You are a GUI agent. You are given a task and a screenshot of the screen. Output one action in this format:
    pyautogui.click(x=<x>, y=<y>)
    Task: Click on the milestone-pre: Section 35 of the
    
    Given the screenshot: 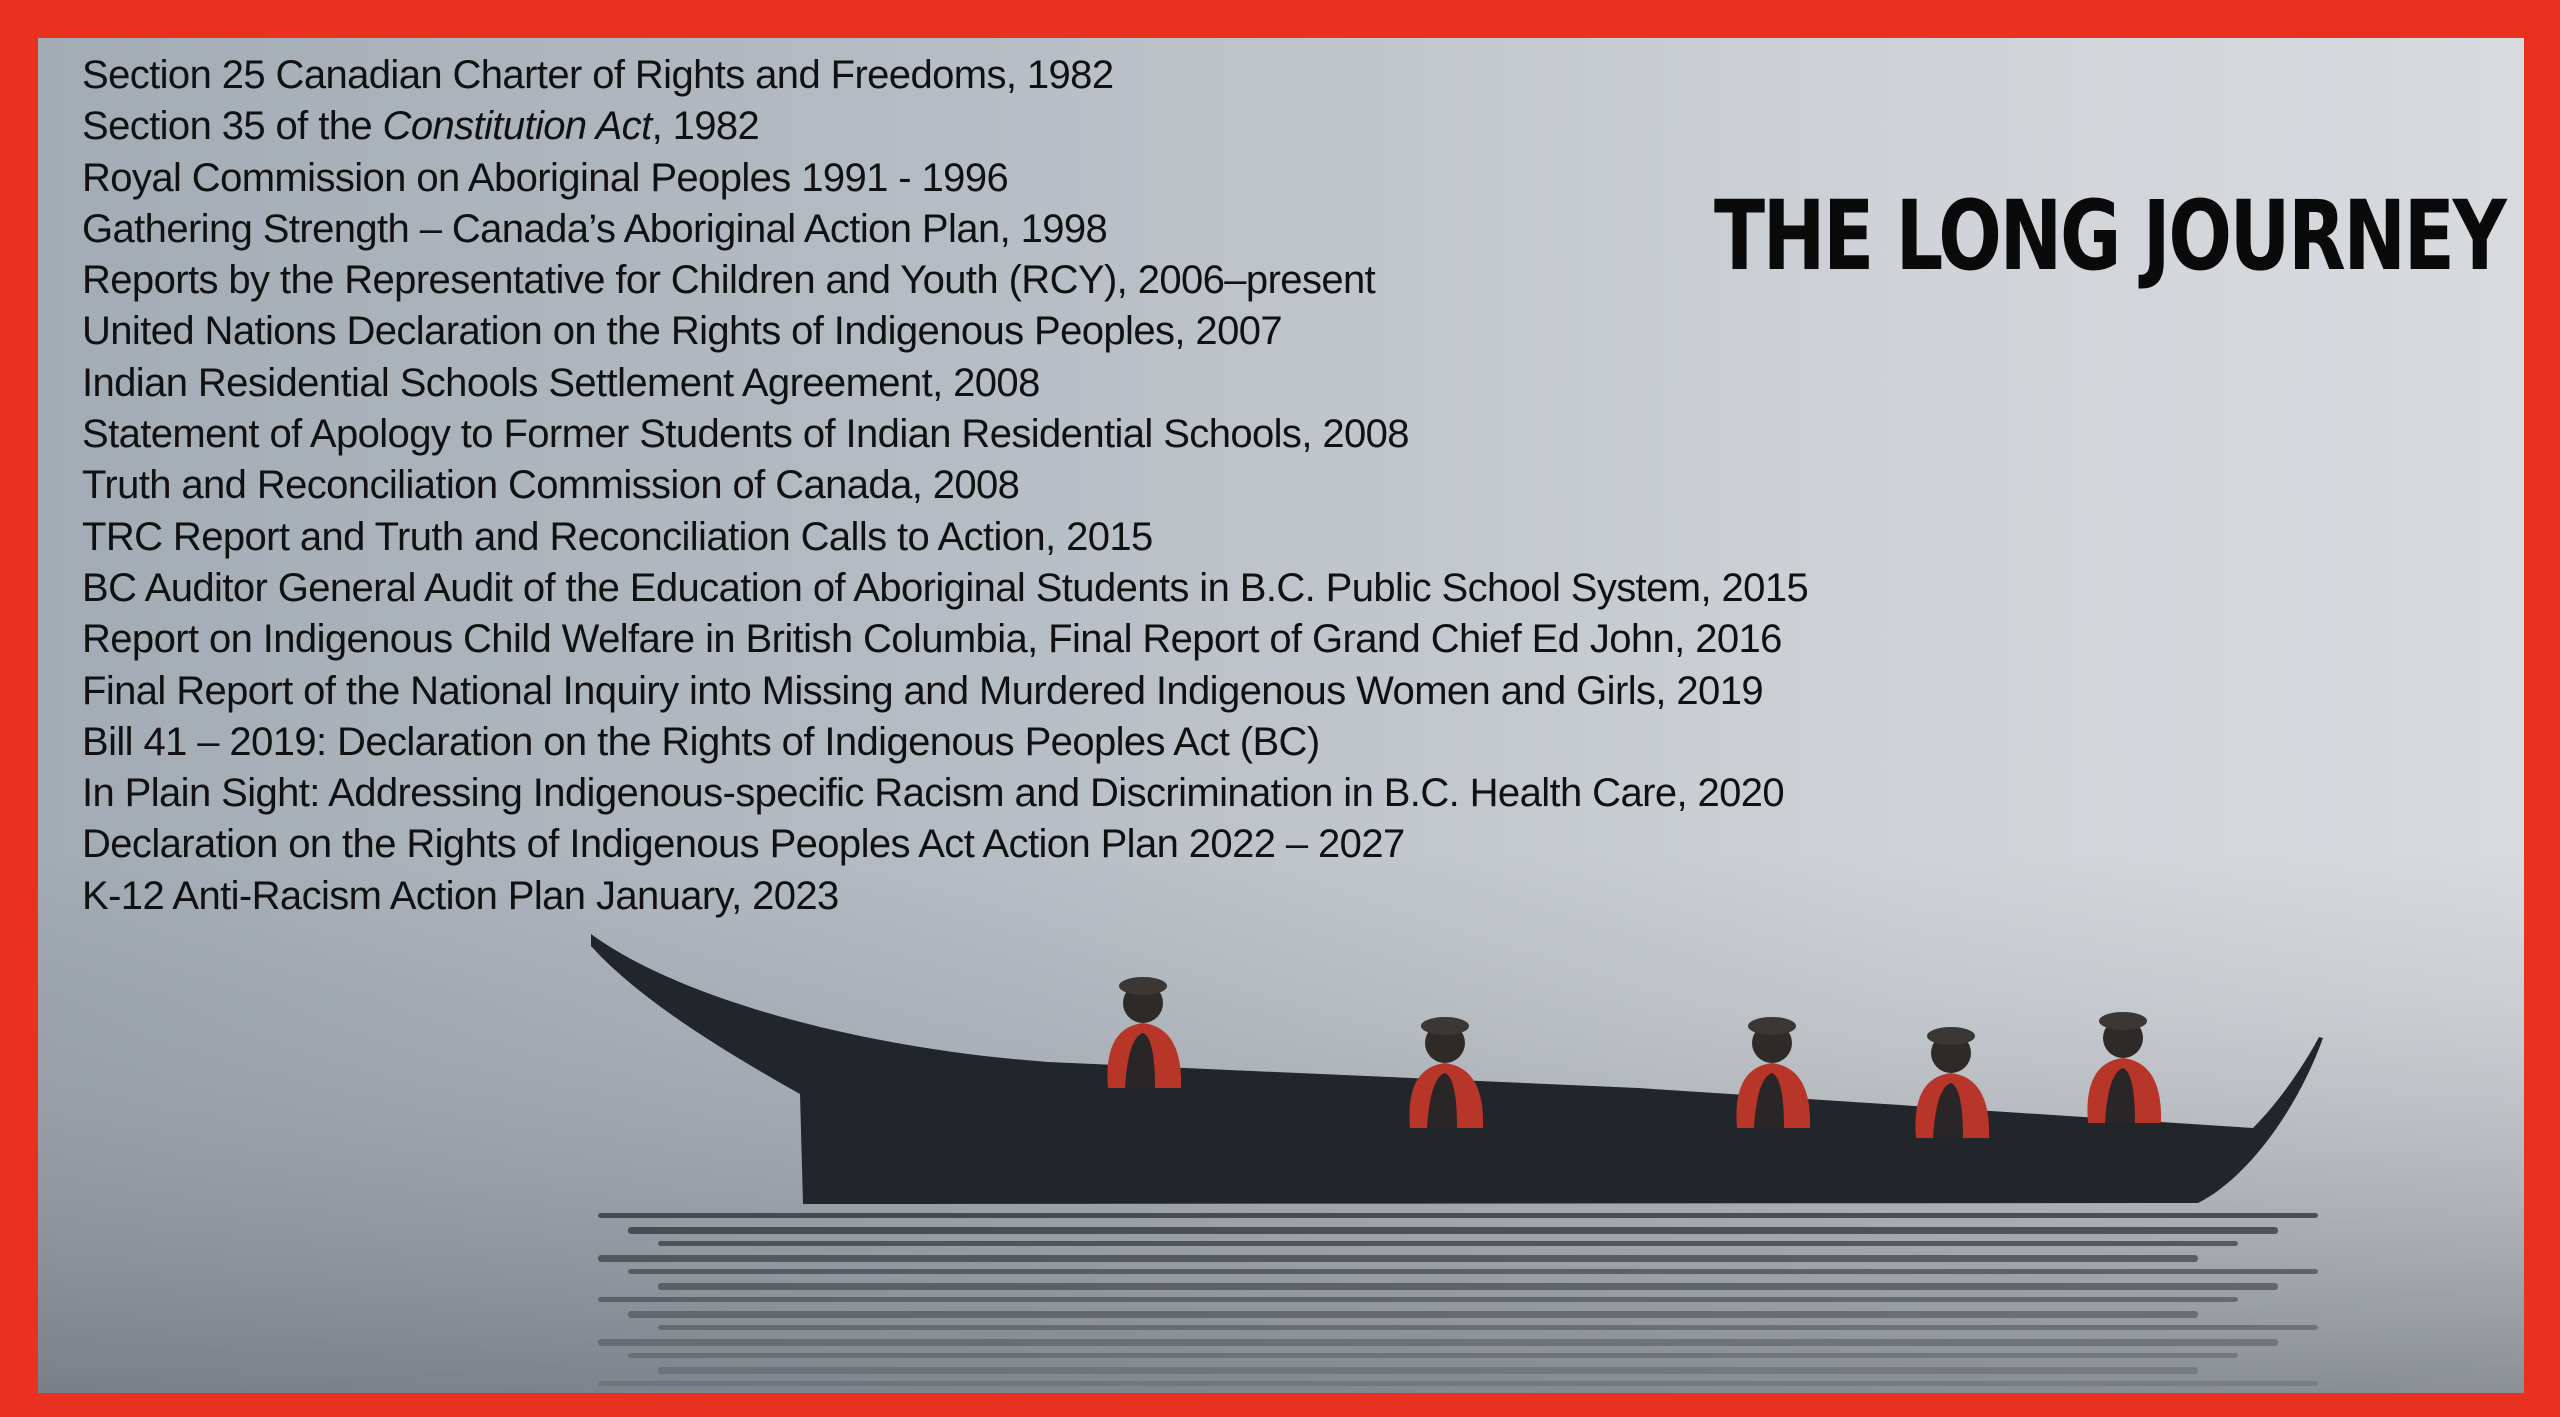 What is the action you would take?
    pyautogui.click(x=232, y=126)
    